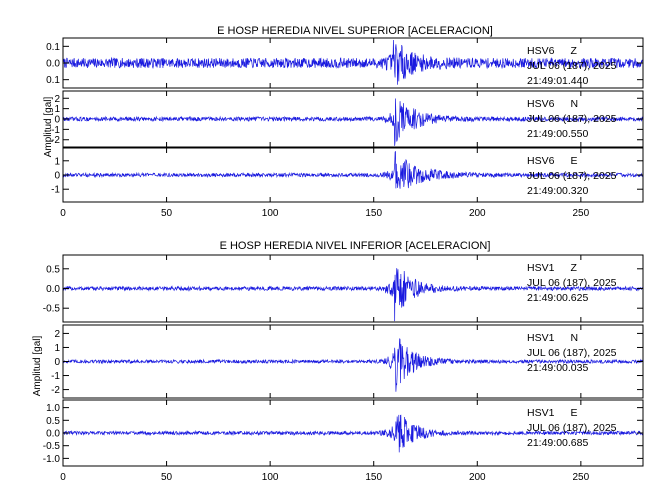  What do you see at coordinates (53, 408) in the screenshot?
I see `y-tick-label: 1.0` at bounding box center [53, 408].